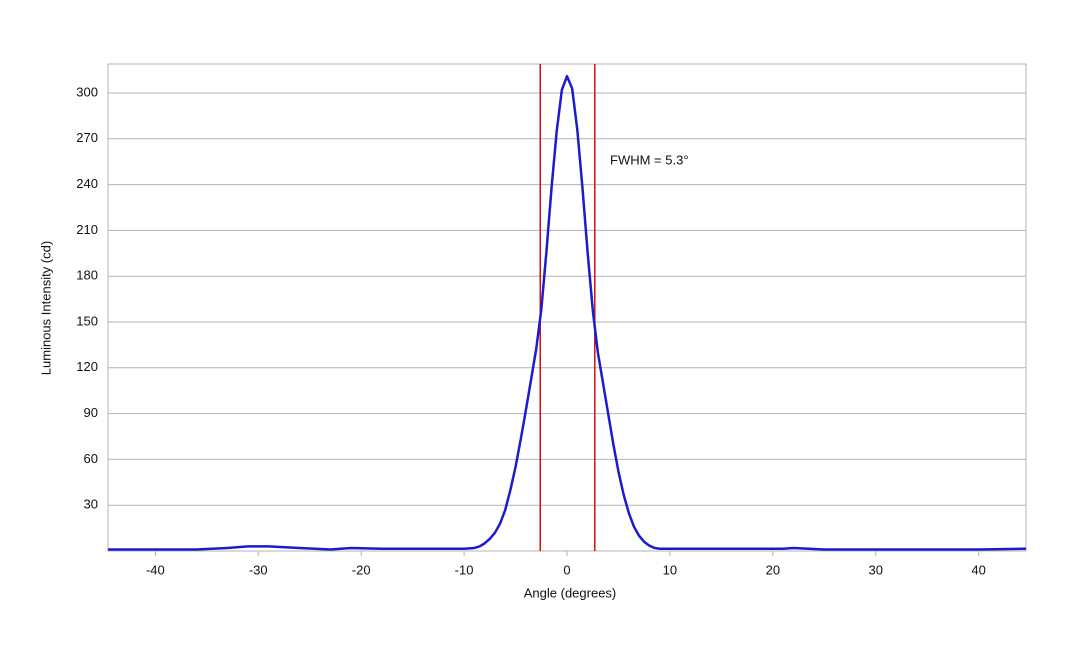 This screenshot has height=648, width=1080. I want to click on y-tick-label: 60, so click(91, 458).